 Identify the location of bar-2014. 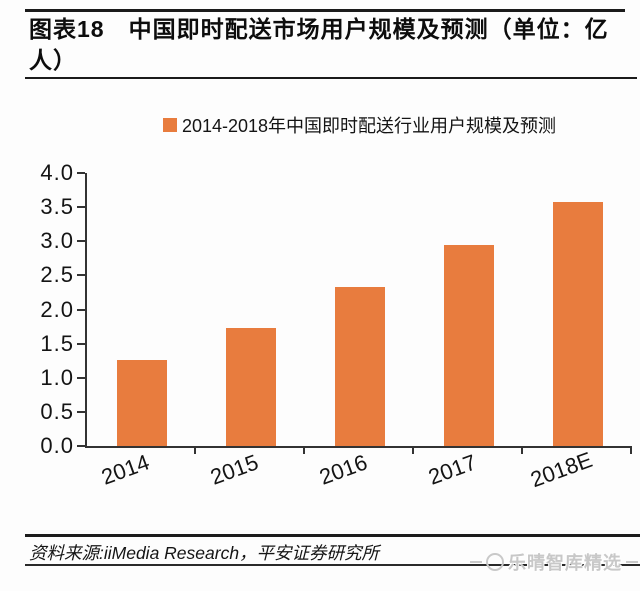
(141, 403).